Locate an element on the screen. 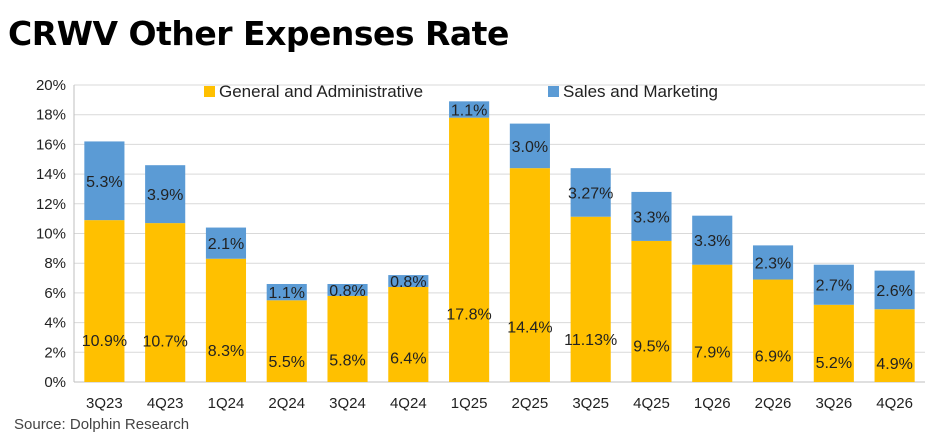 Image resolution: width=950 pixels, height=445 pixels. y-tick-label: 4% is located at coordinates (55, 323).